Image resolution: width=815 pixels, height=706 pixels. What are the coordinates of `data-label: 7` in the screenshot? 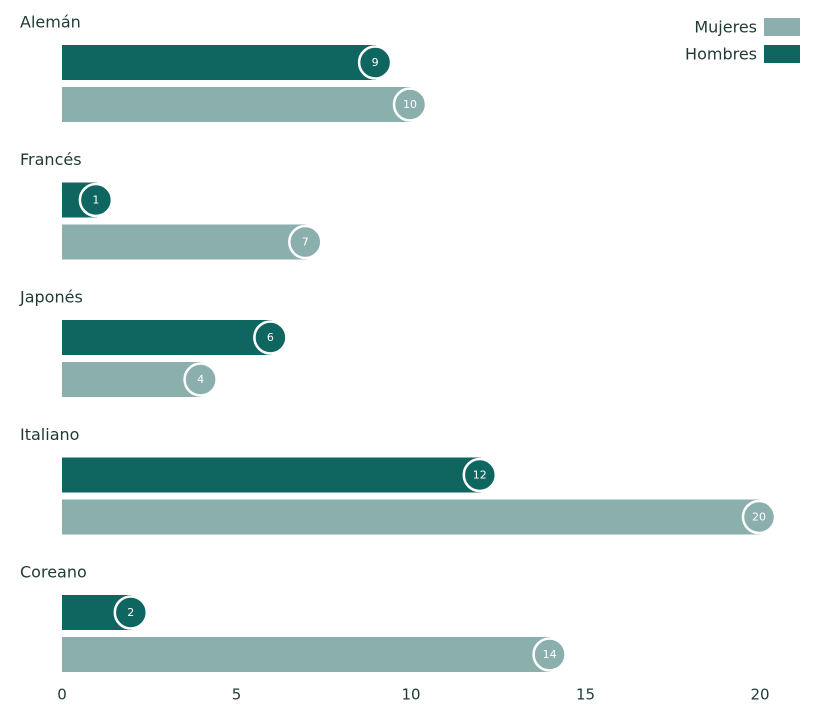 It's located at (305, 242).